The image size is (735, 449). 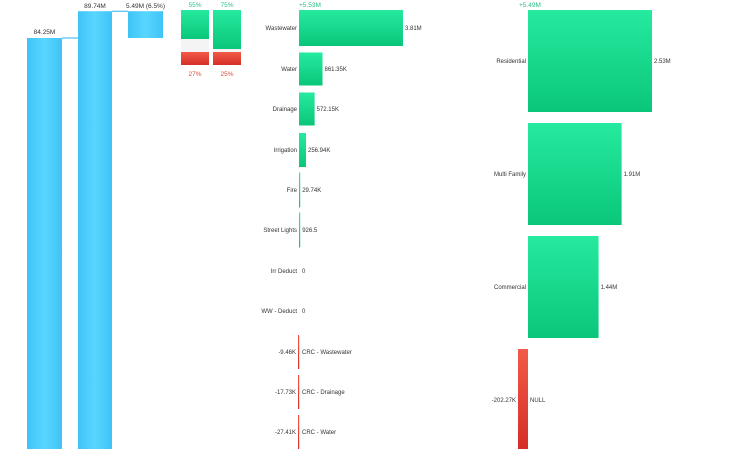 I want to click on service-value-label: 3.81M, so click(x=413, y=29).